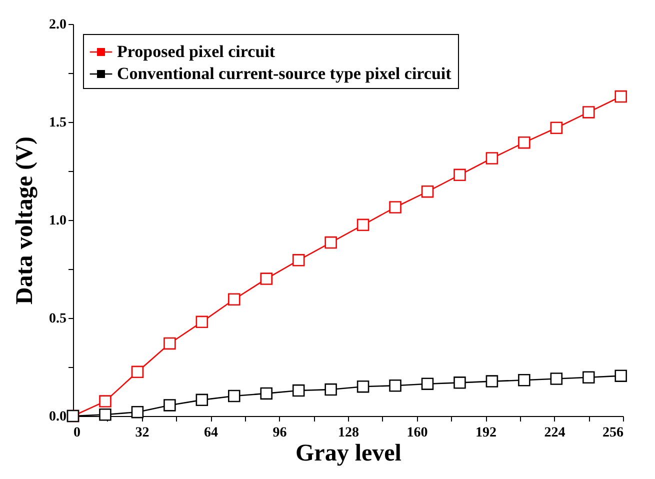 This screenshot has width=655, height=479. I want to click on y-tick-label: 0.0, so click(57, 417).